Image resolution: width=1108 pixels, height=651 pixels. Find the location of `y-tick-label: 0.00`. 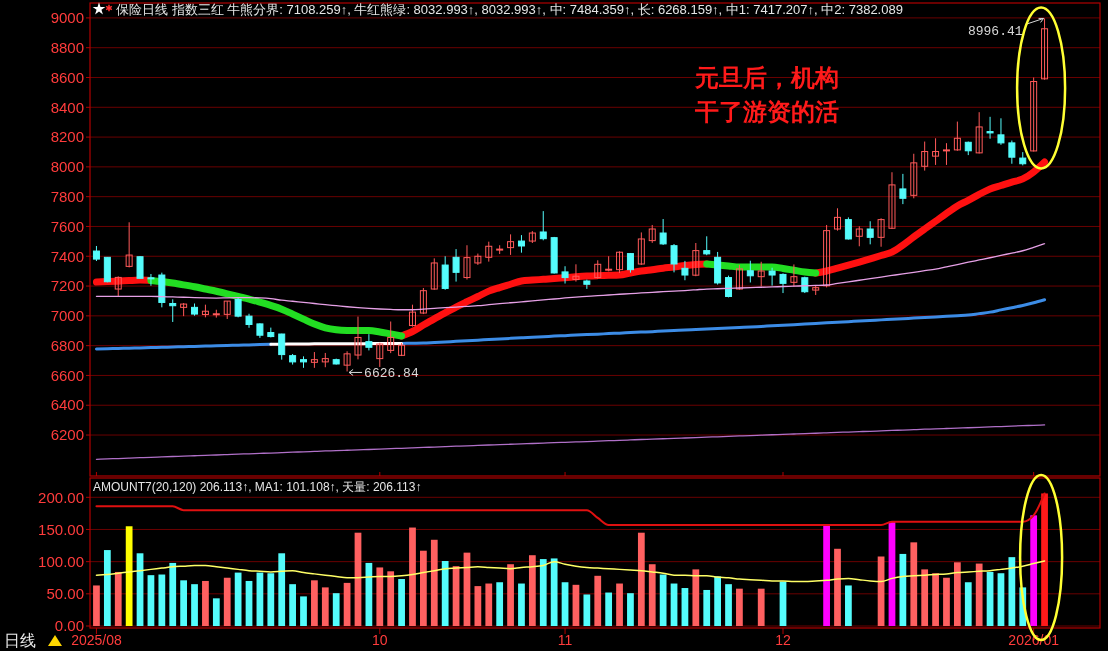

y-tick-label: 0.00 is located at coordinates (69, 626).